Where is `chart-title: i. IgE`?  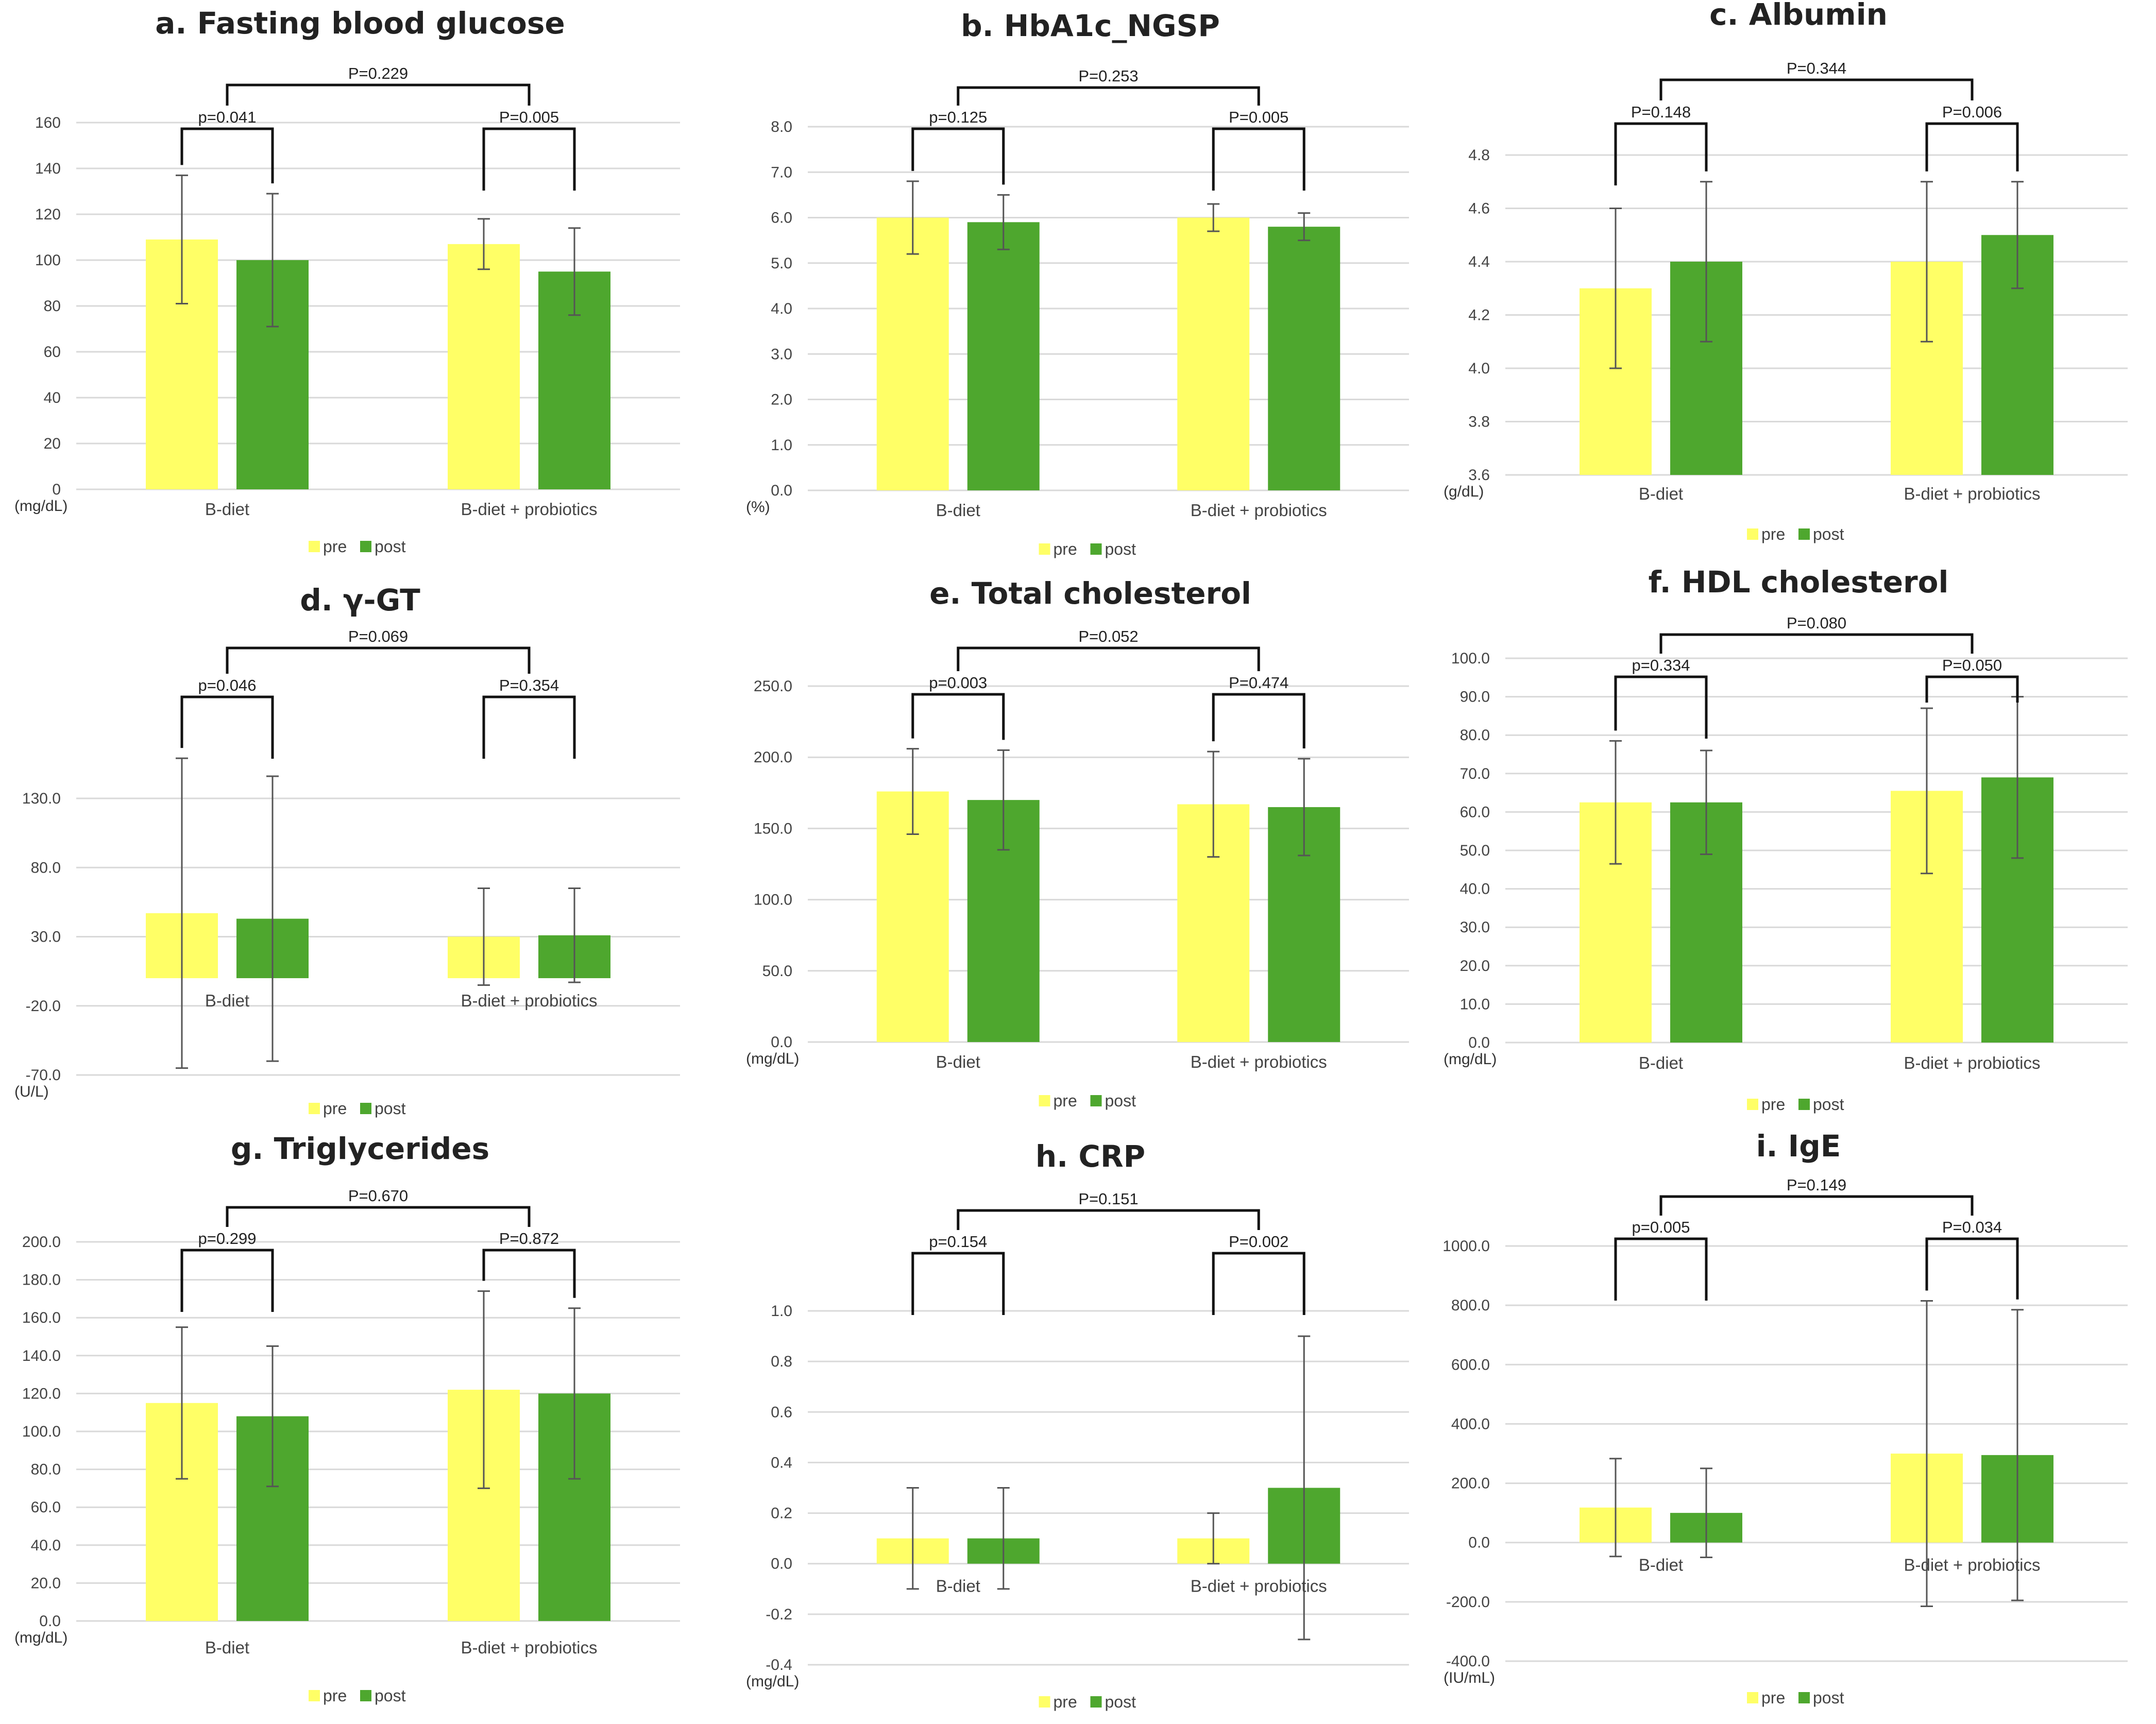
chart-title: i. IgE is located at coordinates (1798, 1146).